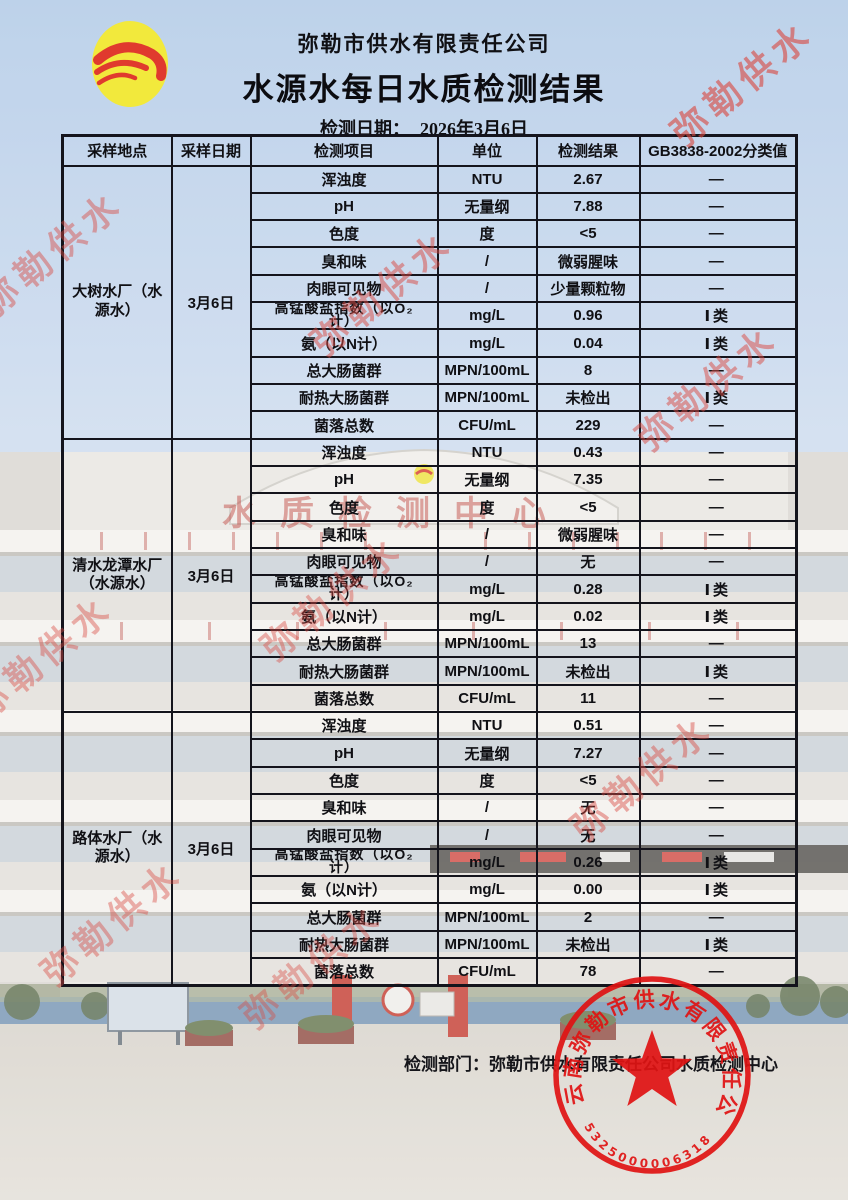 The image size is (848, 1200). Describe the element at coordinates (588, 562) in the screenshot. I see `result-cell: 无` at that location.